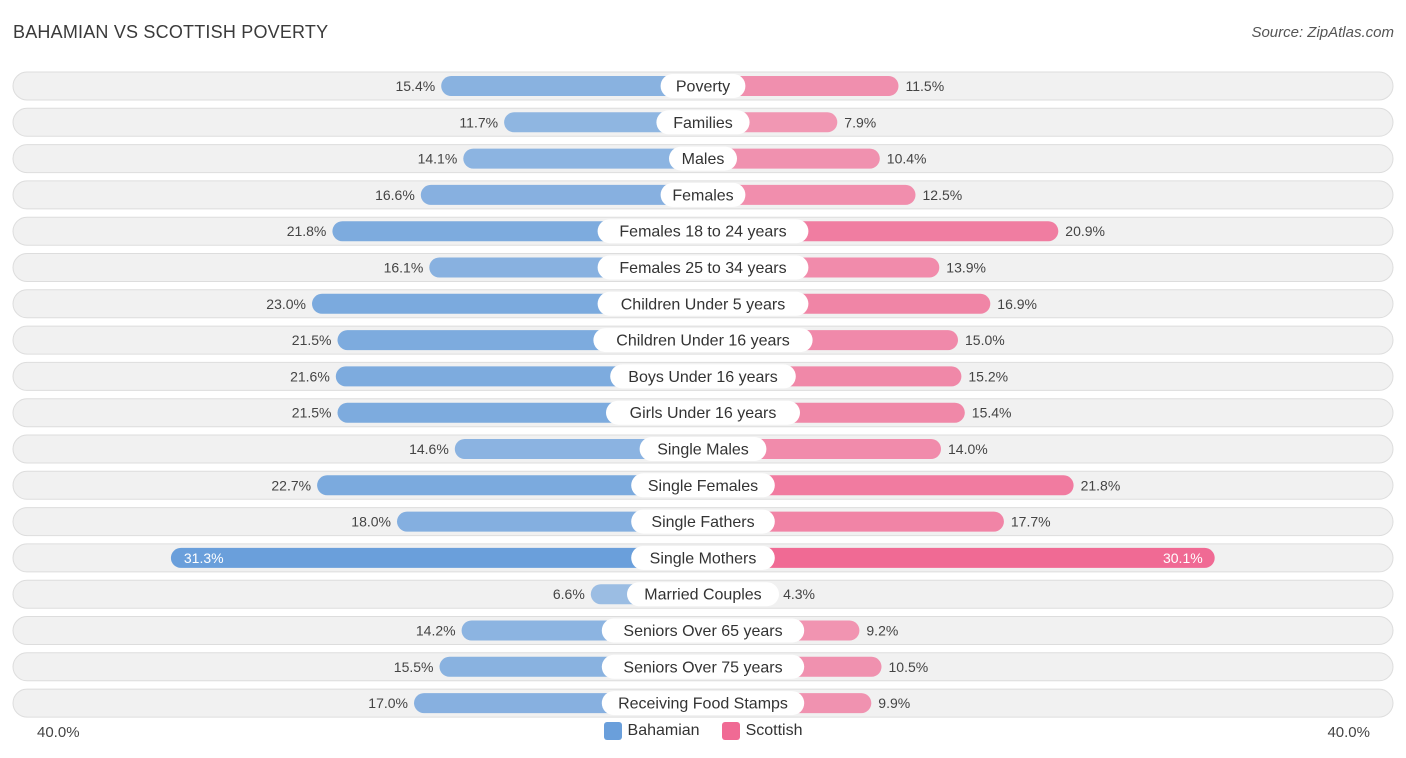  What do you see at coordinates (985, 340) in the screenshot?
I see `value-label-scottish: 15.0%` at bounding box center [985, 340].